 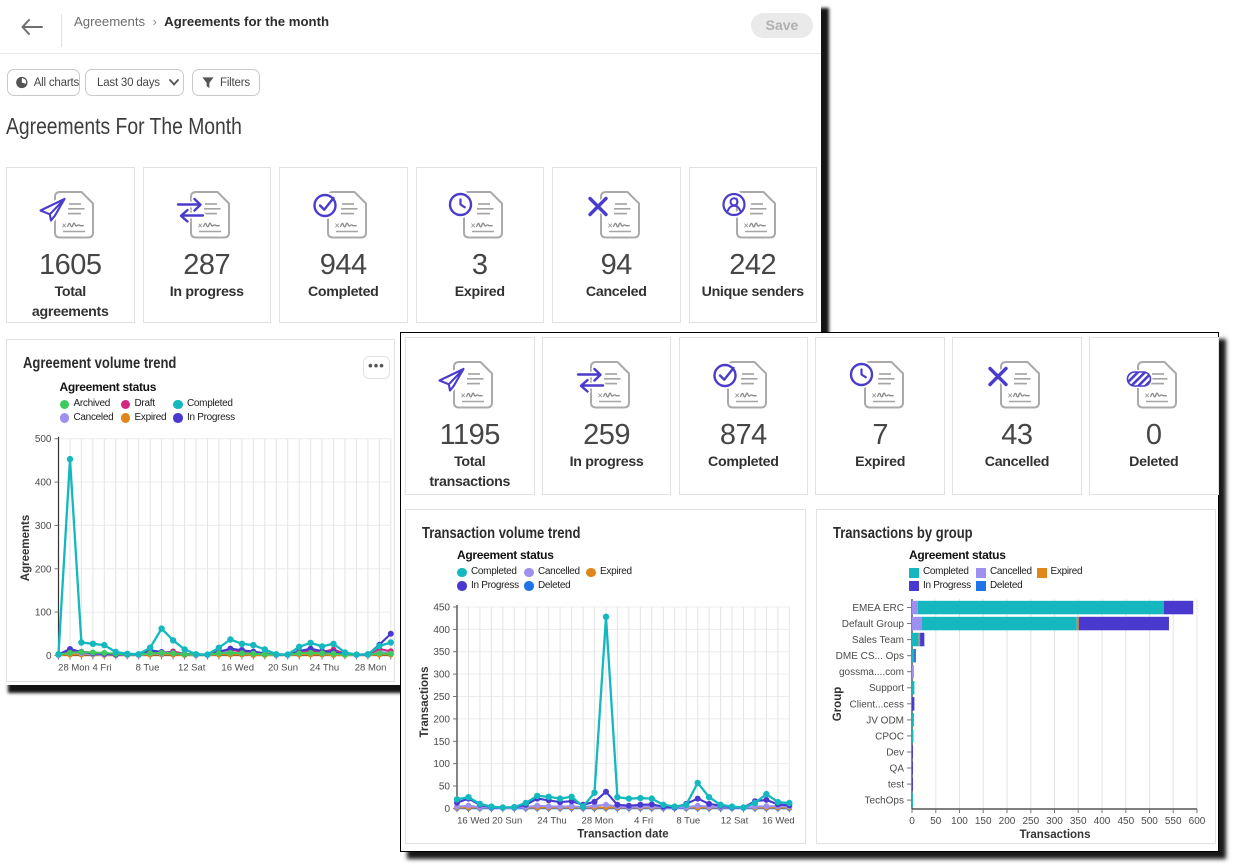 I want to click on svg-text: QA, so click(x=897, y=769).